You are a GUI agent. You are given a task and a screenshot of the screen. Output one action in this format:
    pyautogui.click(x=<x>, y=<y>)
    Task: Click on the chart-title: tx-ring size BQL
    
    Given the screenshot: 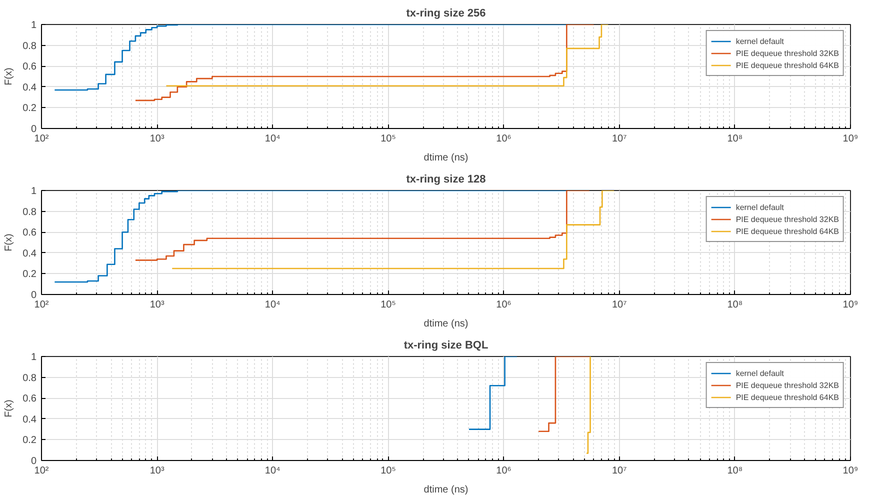 What is the action you would take?
    pyautogui.click(x=446, y=346)
    